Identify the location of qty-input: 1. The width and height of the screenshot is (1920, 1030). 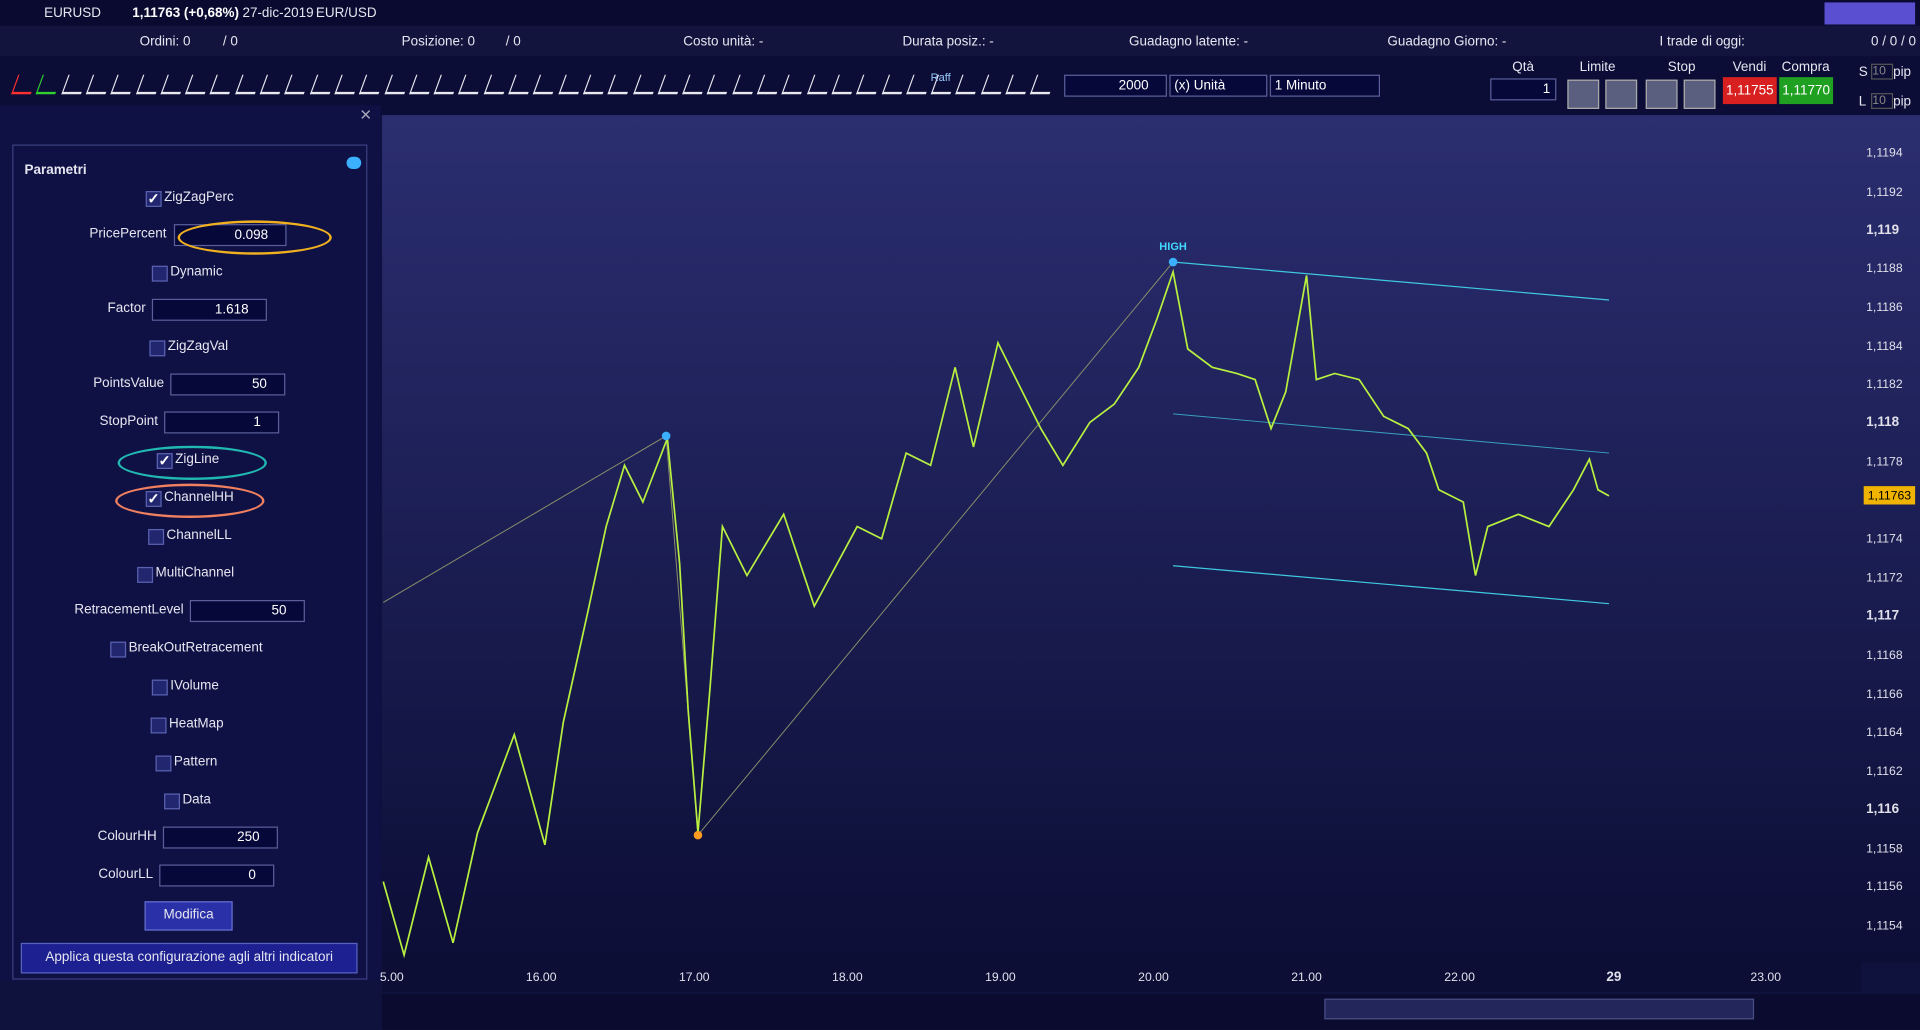
(1523, 89).